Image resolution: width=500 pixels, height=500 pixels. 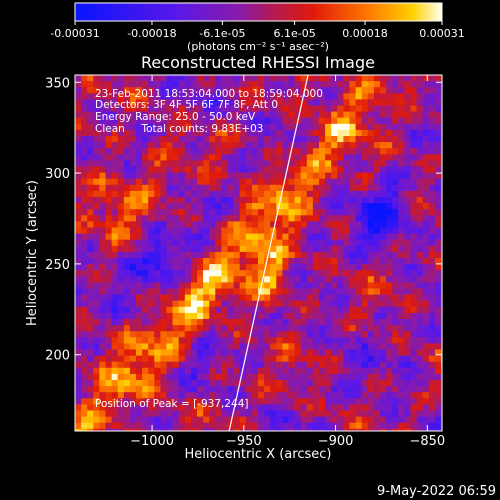 What do you see at coordinates (57, 265) in the screenshot?
I see `y-tick-label: 250` at bounding box center [57, 265].